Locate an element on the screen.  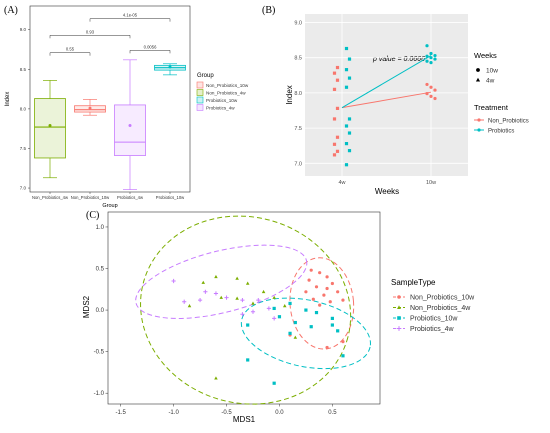
panel-c-xtick-label: 0.5 is located at coordinates (332, 413).